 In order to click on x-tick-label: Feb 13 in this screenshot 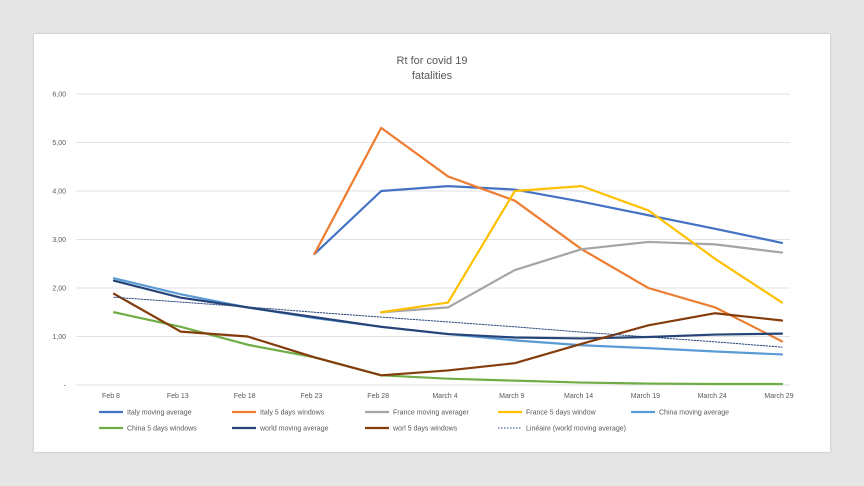, I will do `click(178, 396)`.